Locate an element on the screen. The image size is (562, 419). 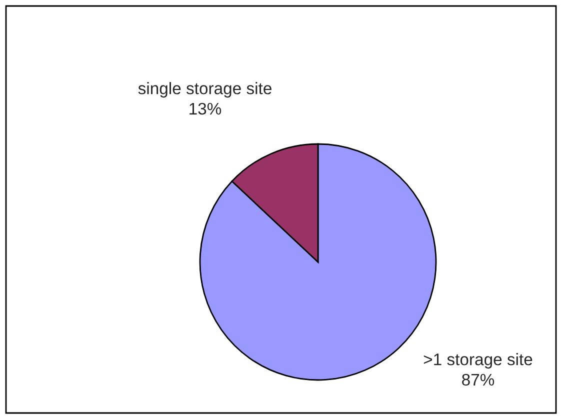
data-label: 87% is located at coordinates (478, 380).